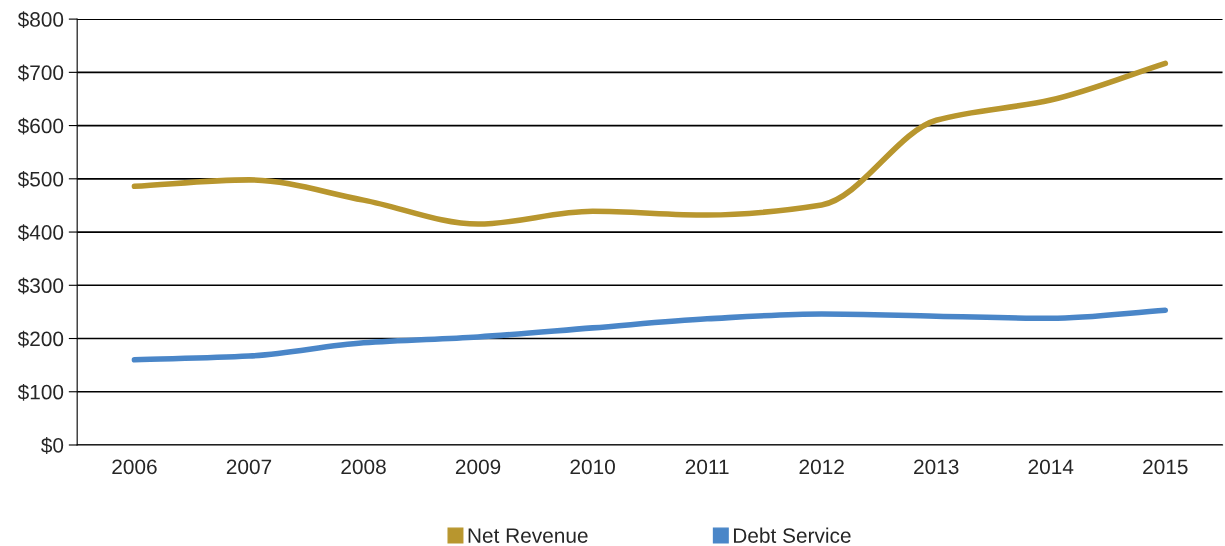  Describe the element at coordinates (40, 339) in the screenshot. I see `y-tick-label: $200` at that location.